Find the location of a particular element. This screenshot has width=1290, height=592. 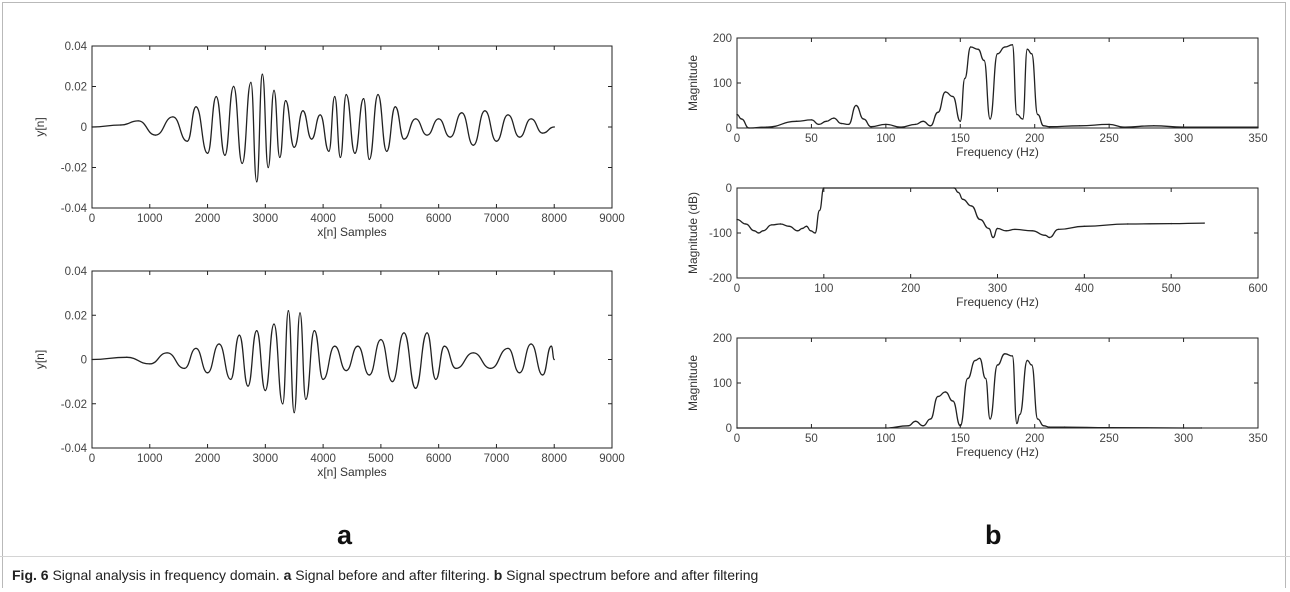

caption-fig-number: Fig. 6 is located at coordinates (30, 575).